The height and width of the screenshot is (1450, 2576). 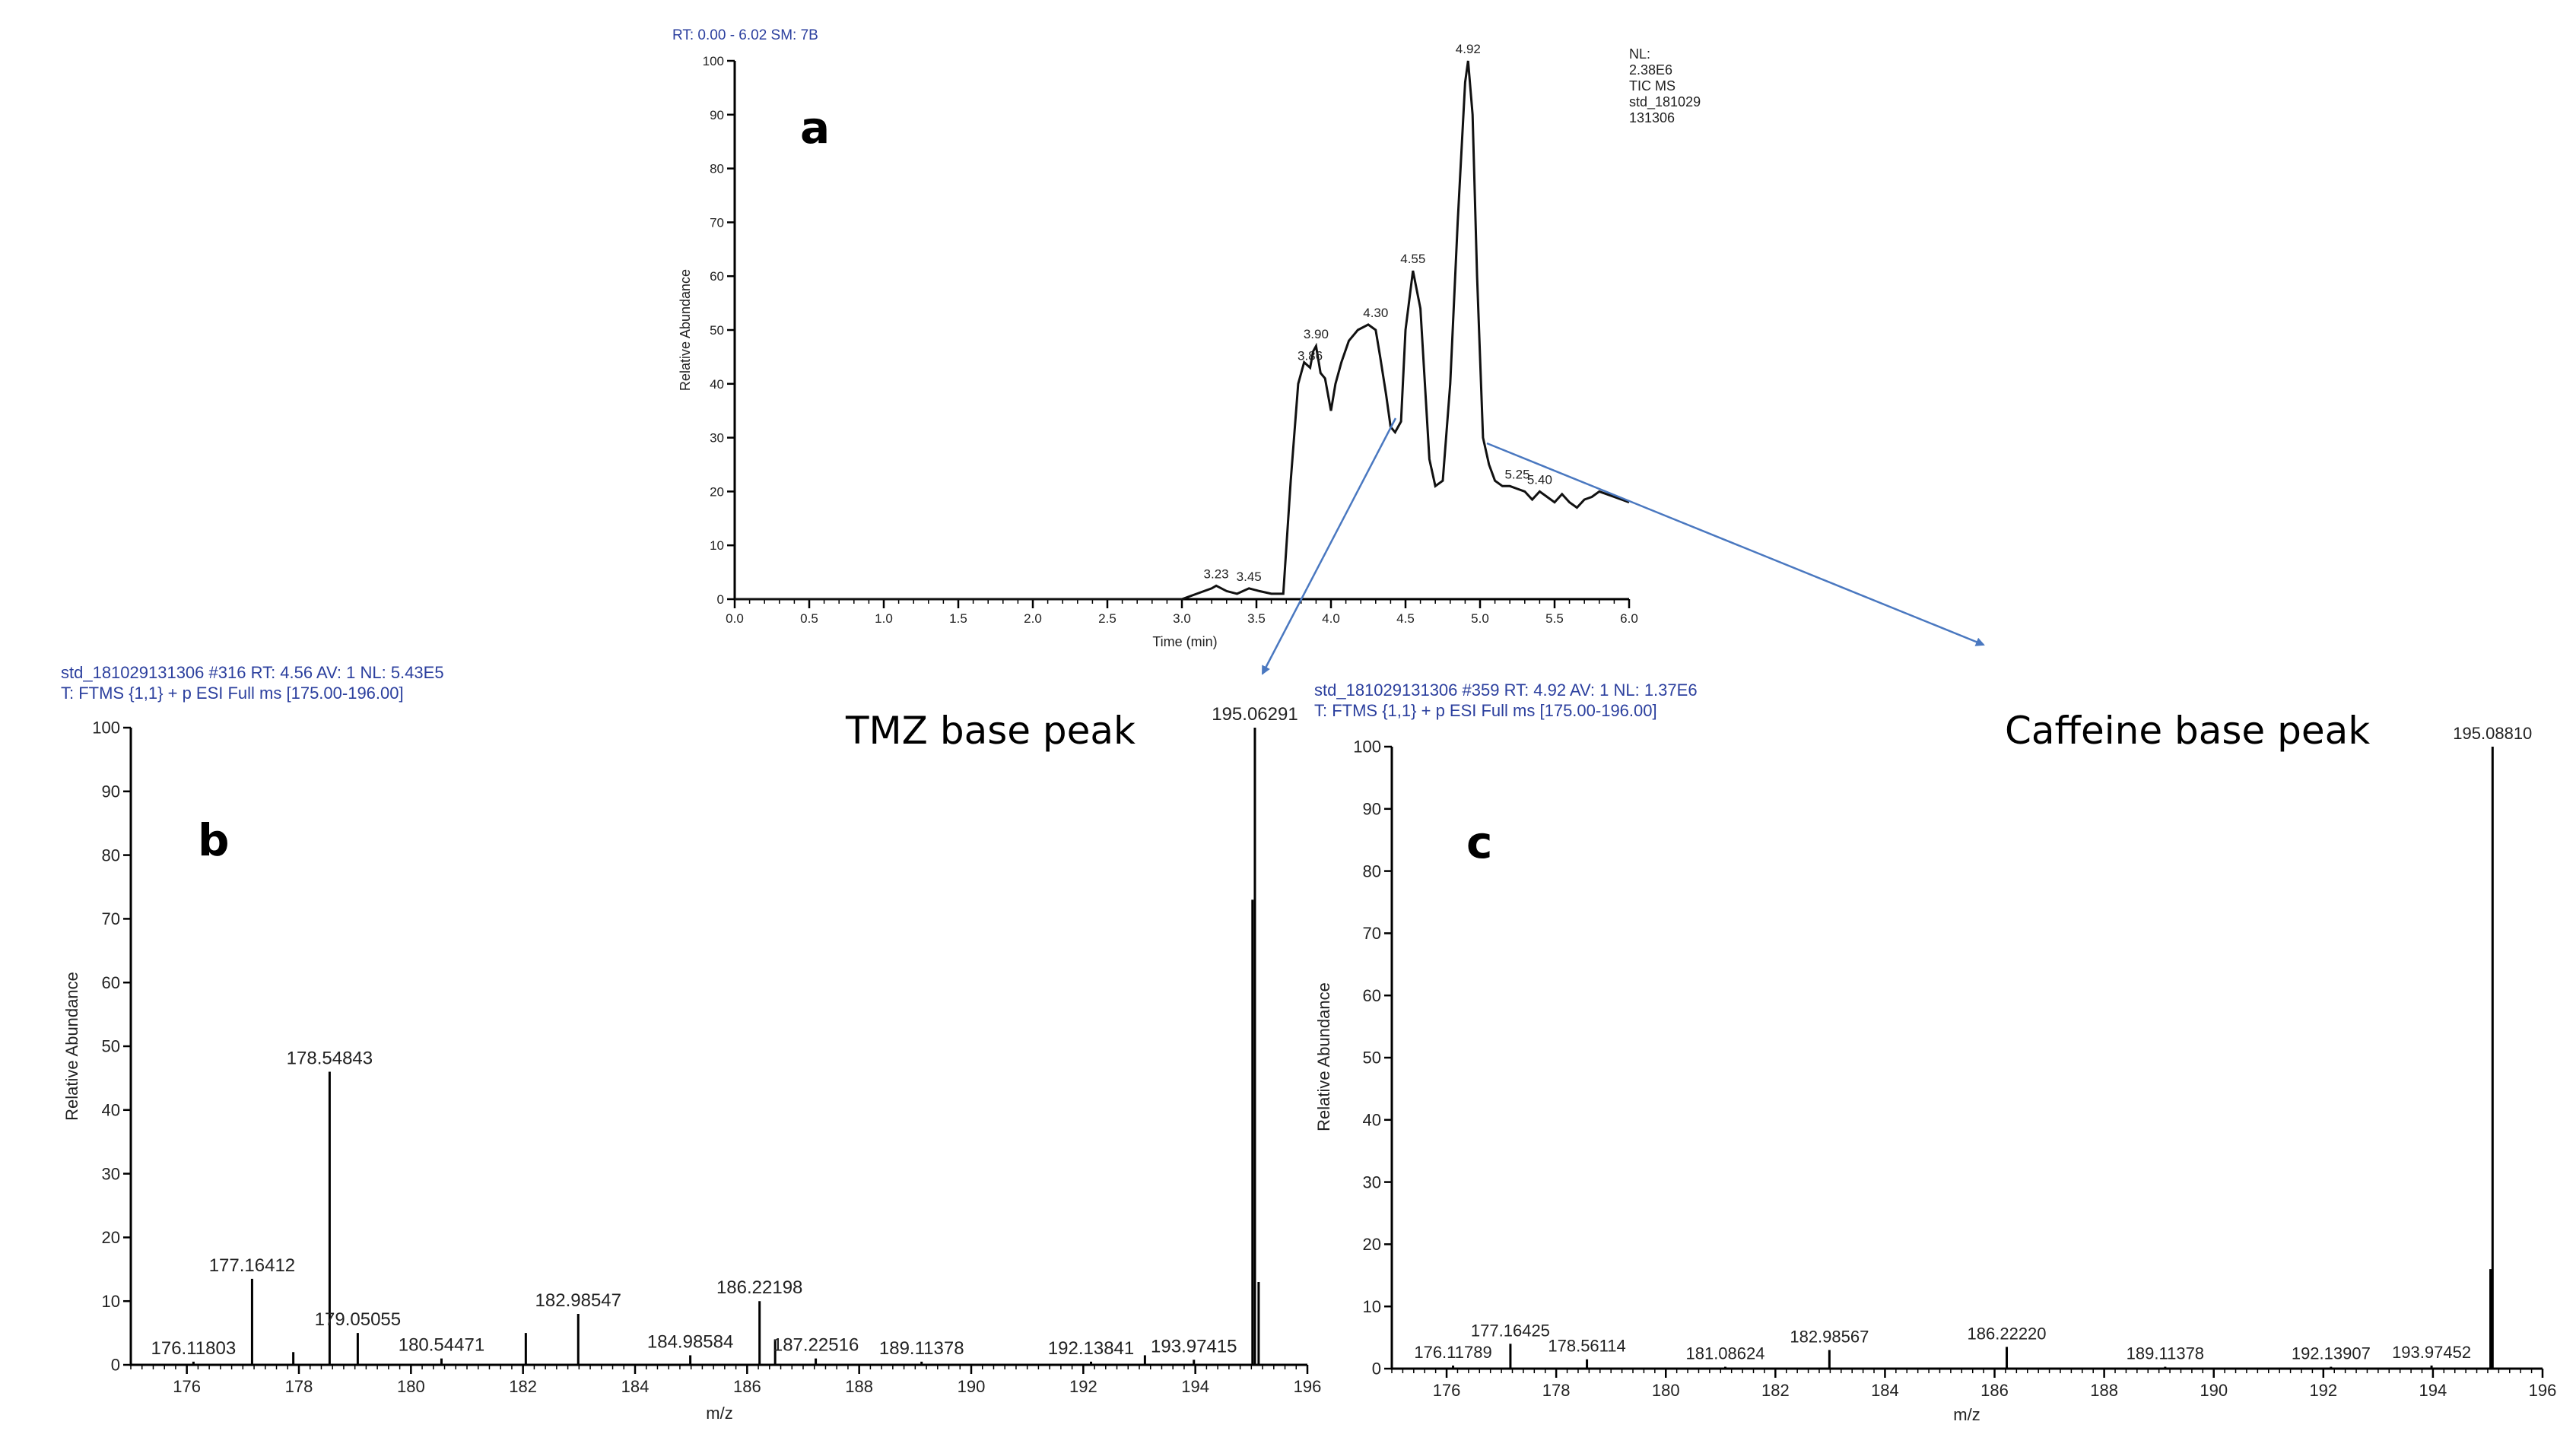 I want to click on x-tick-label: 5.0, so click(x=1480, y=618).